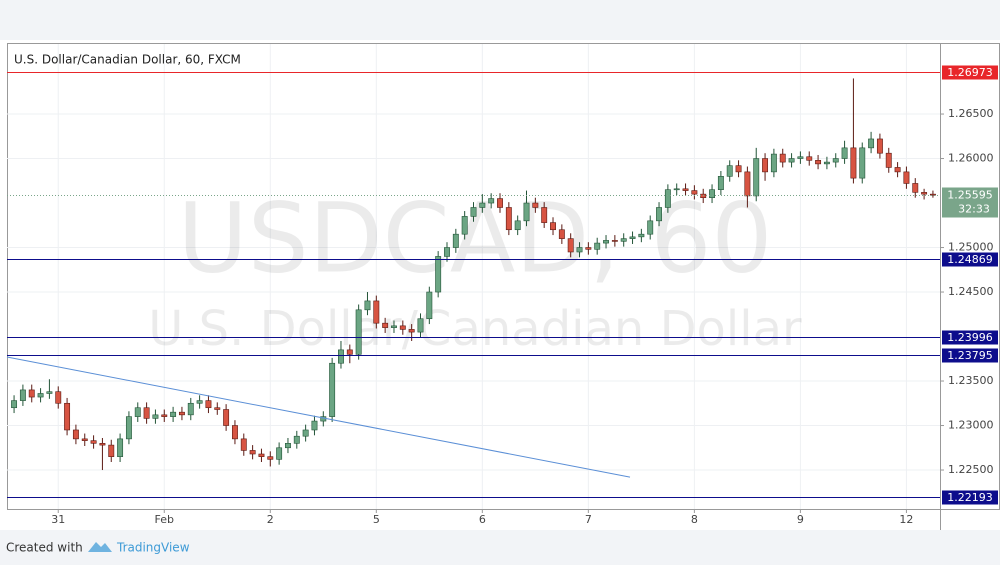  I want to click on y-tick-label: 1.24500, so click(971, 291).